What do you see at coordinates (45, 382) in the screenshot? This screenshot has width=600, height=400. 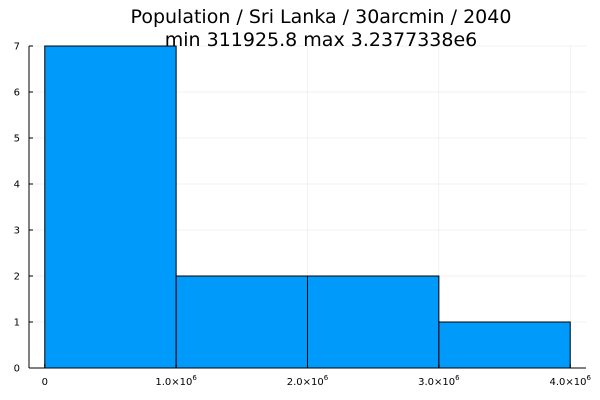 I see `x-tick-label: 0` at bounding box center [45, 382].